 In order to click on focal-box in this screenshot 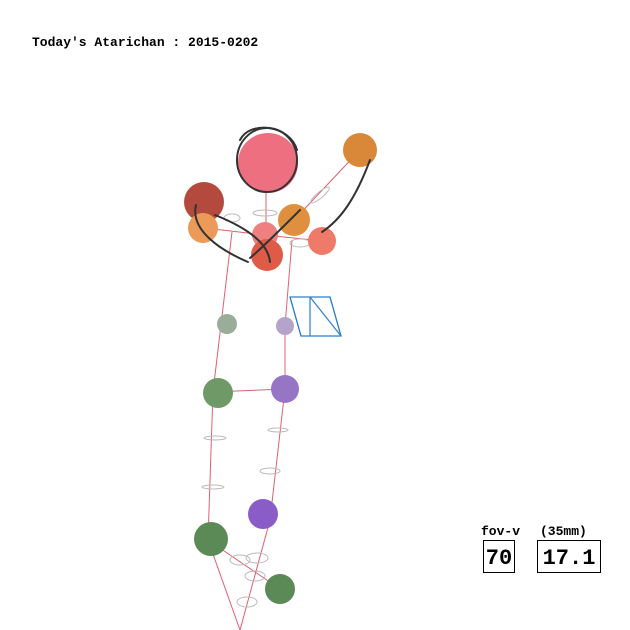, I will do `click(569, 556)`.